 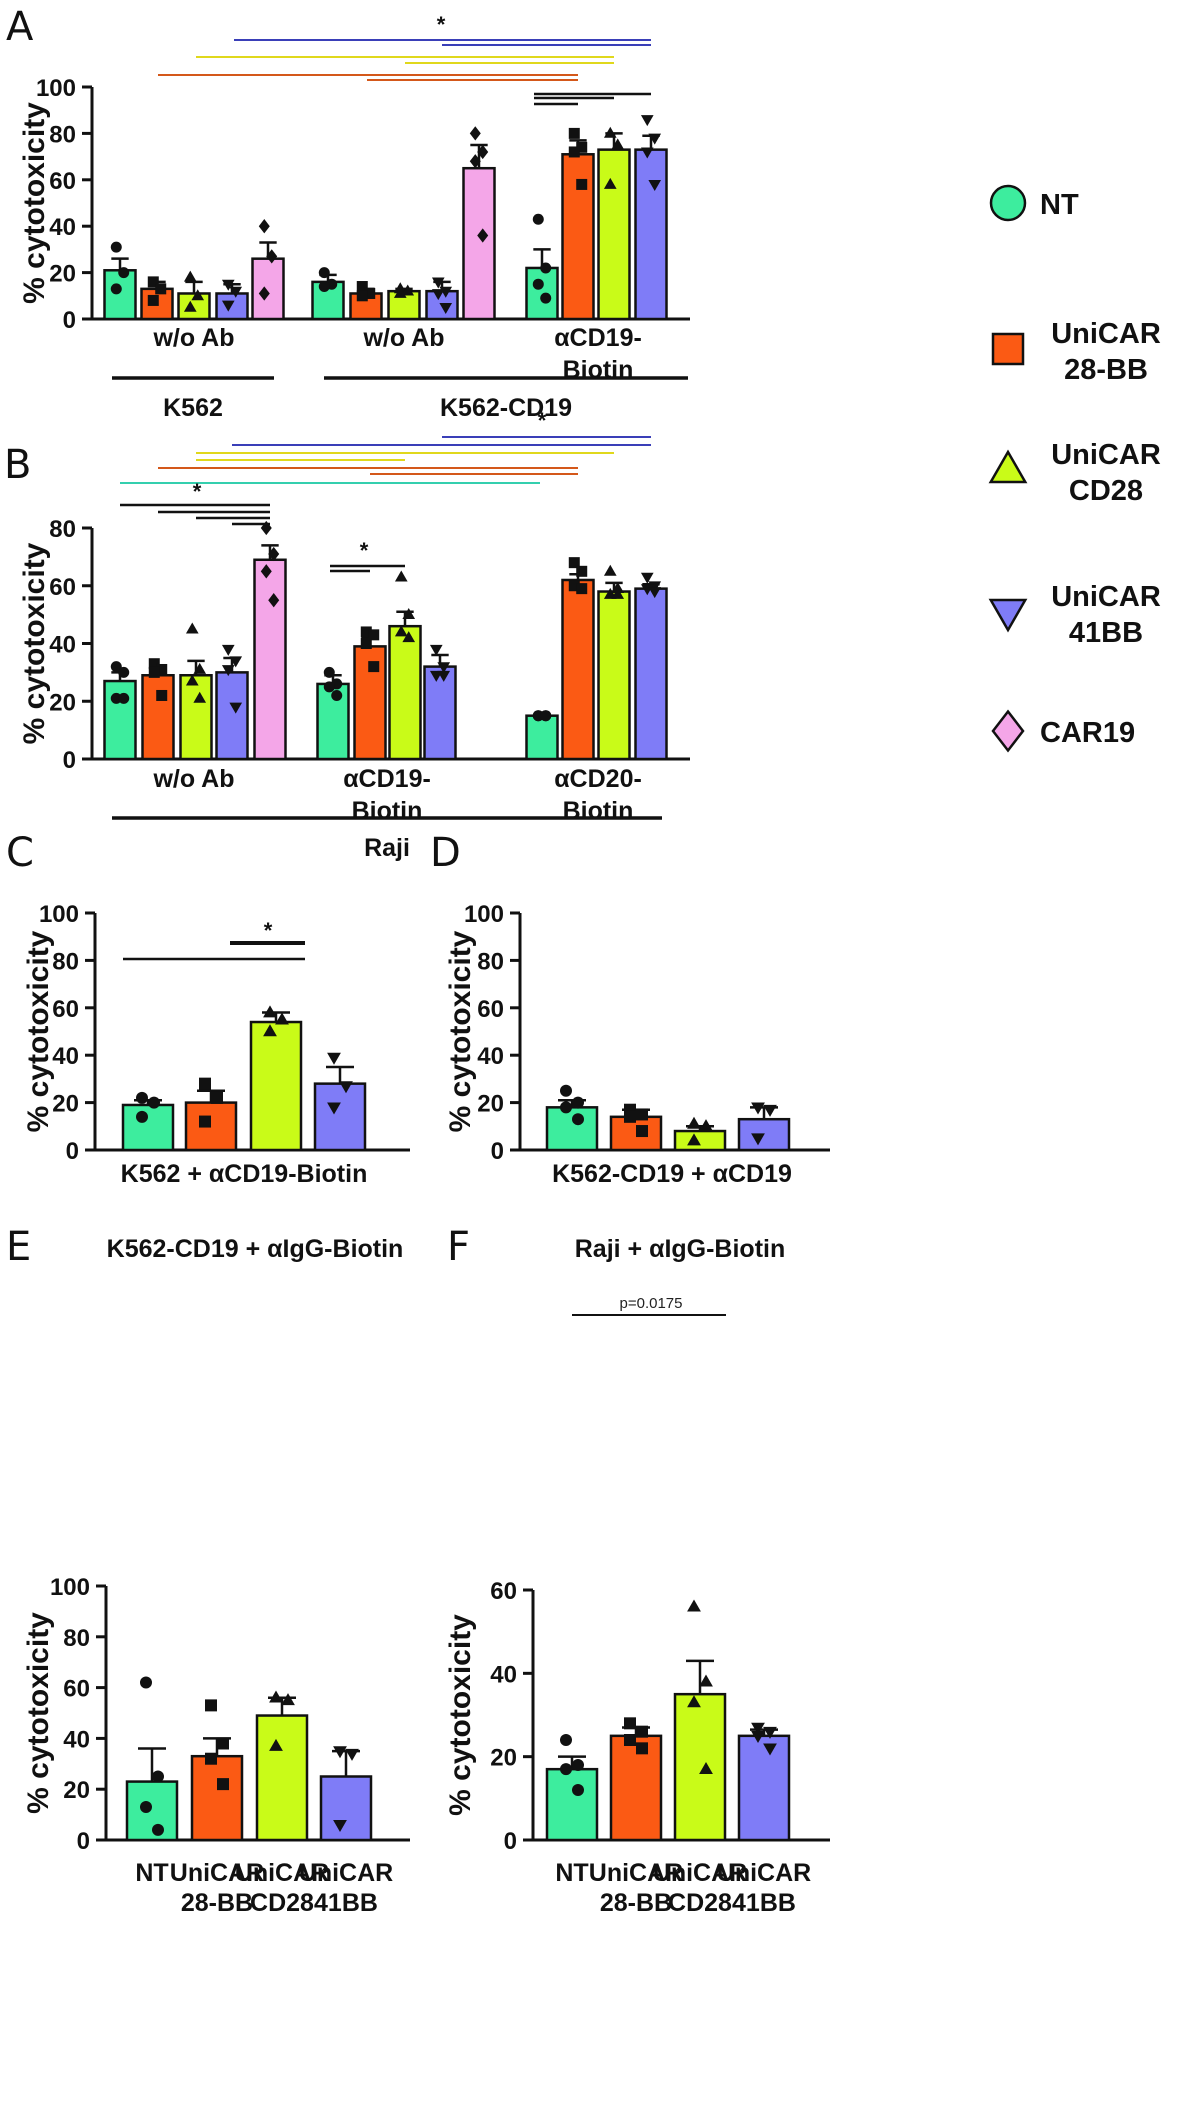 I want to click on y-tick-label: 100, so click(x=484, y=914).